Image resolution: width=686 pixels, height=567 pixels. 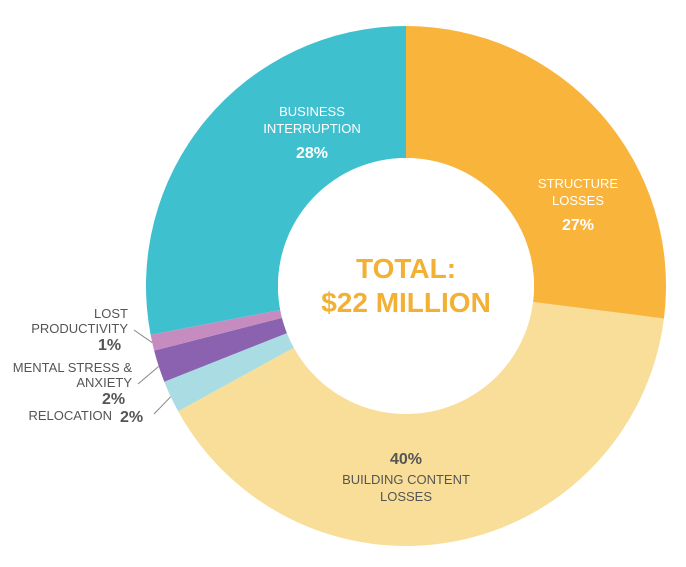 I want to click on slice-label-4-1: PRODUCTIVITY, so click(x=79, y=328).